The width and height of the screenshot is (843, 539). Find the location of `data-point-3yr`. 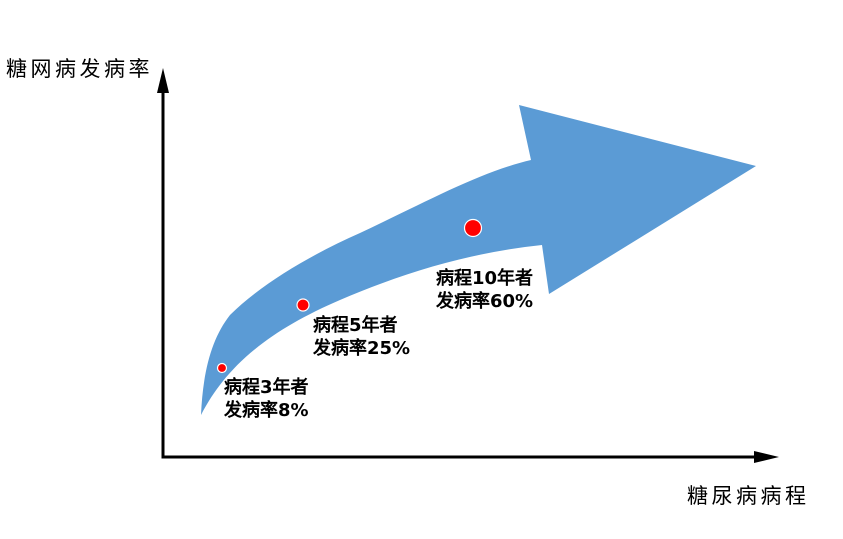

data-point-3yr is located at coordinates (222, 368).